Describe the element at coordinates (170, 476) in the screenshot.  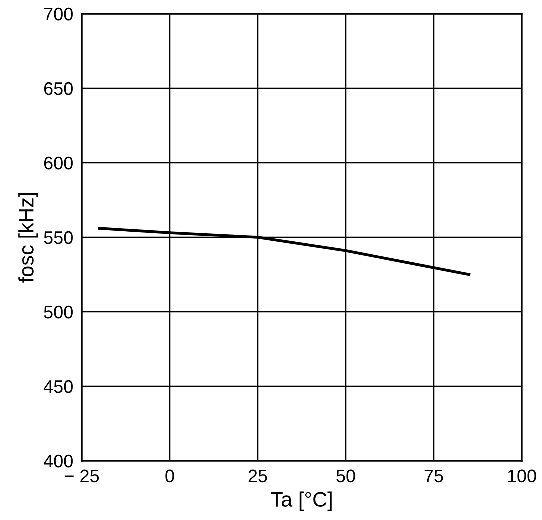
I see `x-tick-label: 0` at that location.